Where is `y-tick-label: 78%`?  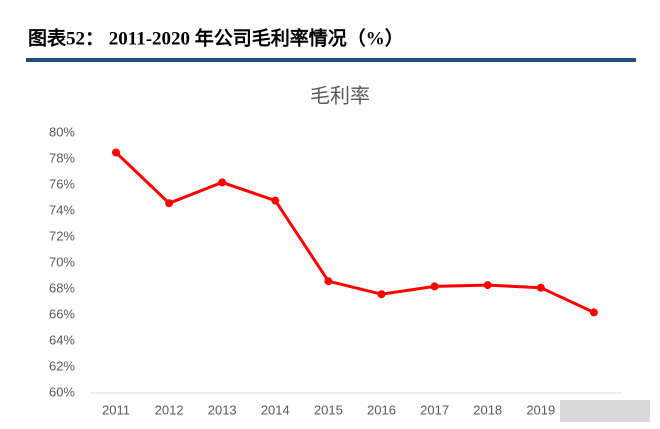 y-tick-label: 78% is located at coordinates (62, 157).